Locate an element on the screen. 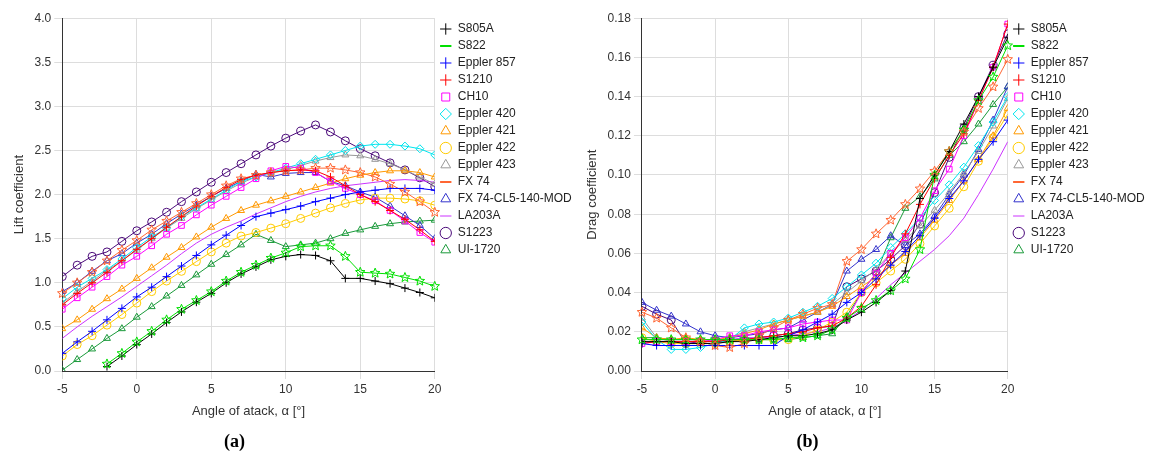 Image resolution: width=1163 pixels, height=473 pixels. text: (b) is located at coordinates (807, 441).